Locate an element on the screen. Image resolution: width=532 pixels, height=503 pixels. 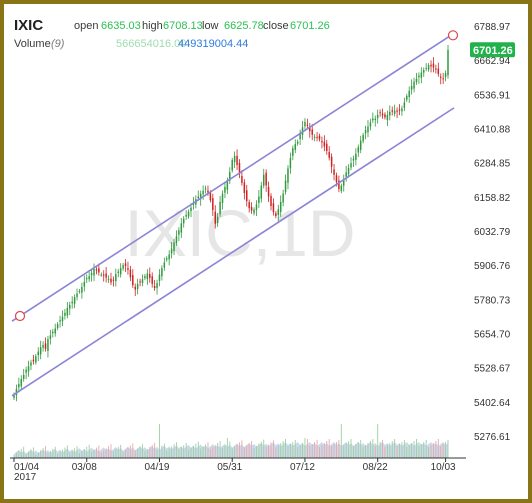
volume-ma-value: 449319004.44 is located at coordinates (213, 44).